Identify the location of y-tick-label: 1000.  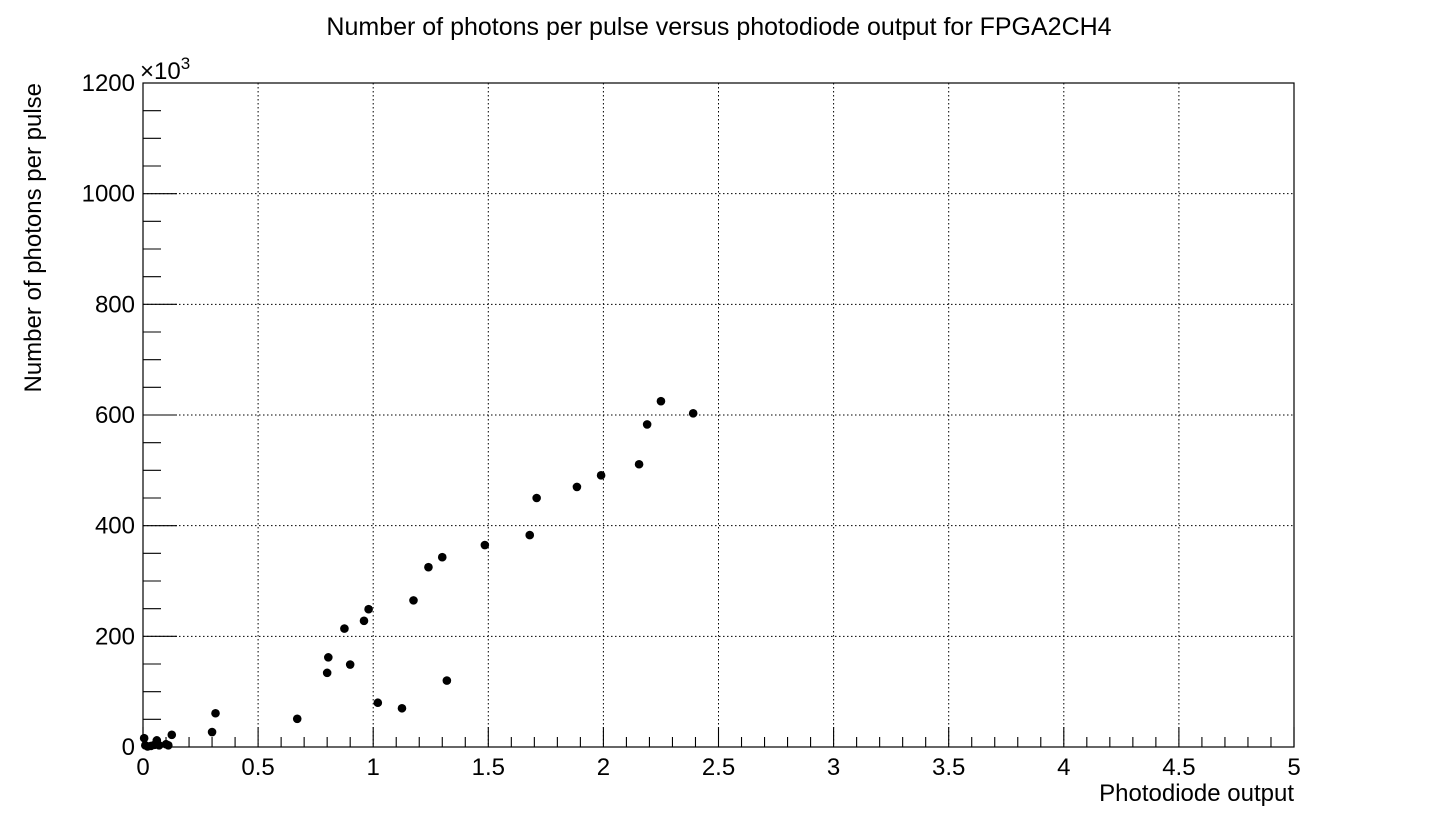
(108, 194).